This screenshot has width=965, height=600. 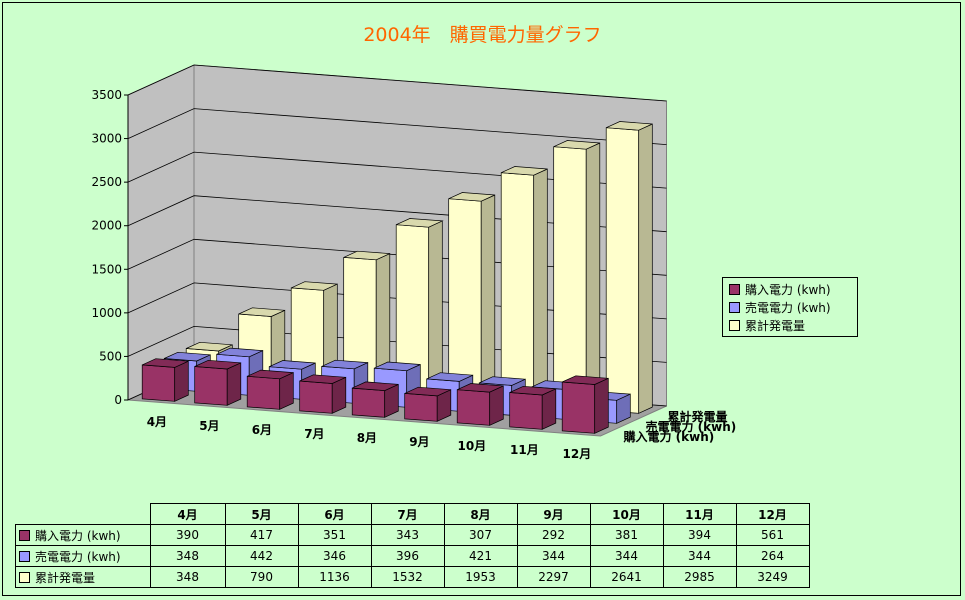 What do you see at coordinates (626, 514) in the screenshot?
I see `table-col-header: 10月` at bounding box center [626, 514].